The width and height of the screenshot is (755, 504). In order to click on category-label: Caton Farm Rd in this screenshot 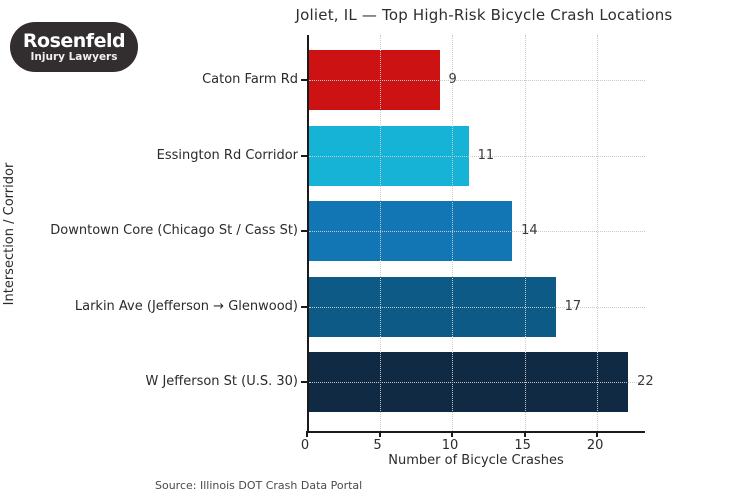, I will do `click(250, 79)`.